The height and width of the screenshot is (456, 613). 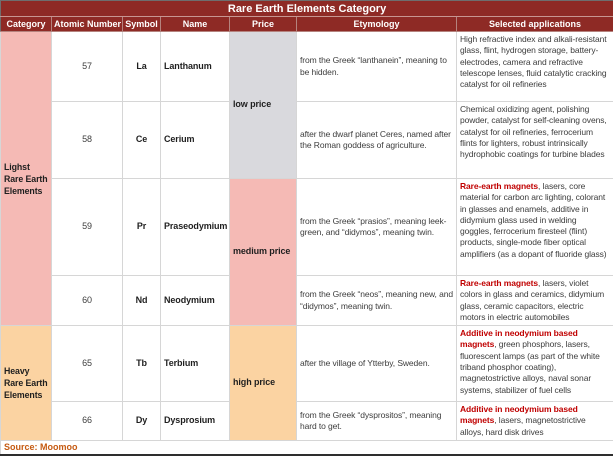 What do you see at coordinates (195, 421) in the screenshot?
I see `name-cell: Dysprosium` at bounding box center [195, 421].